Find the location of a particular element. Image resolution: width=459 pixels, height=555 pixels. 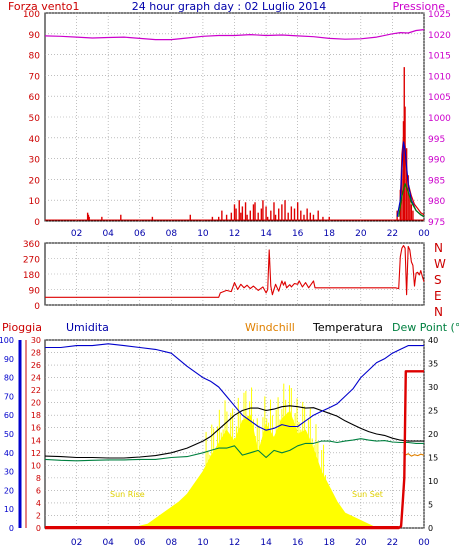

humidity-tick-label: 50 is located at coordinates (9, 434).